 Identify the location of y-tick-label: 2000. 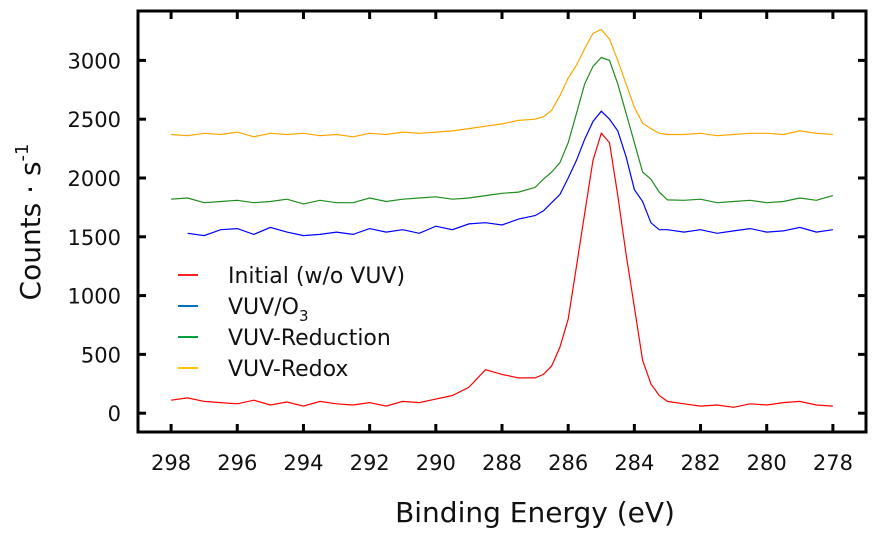
(94, 179).